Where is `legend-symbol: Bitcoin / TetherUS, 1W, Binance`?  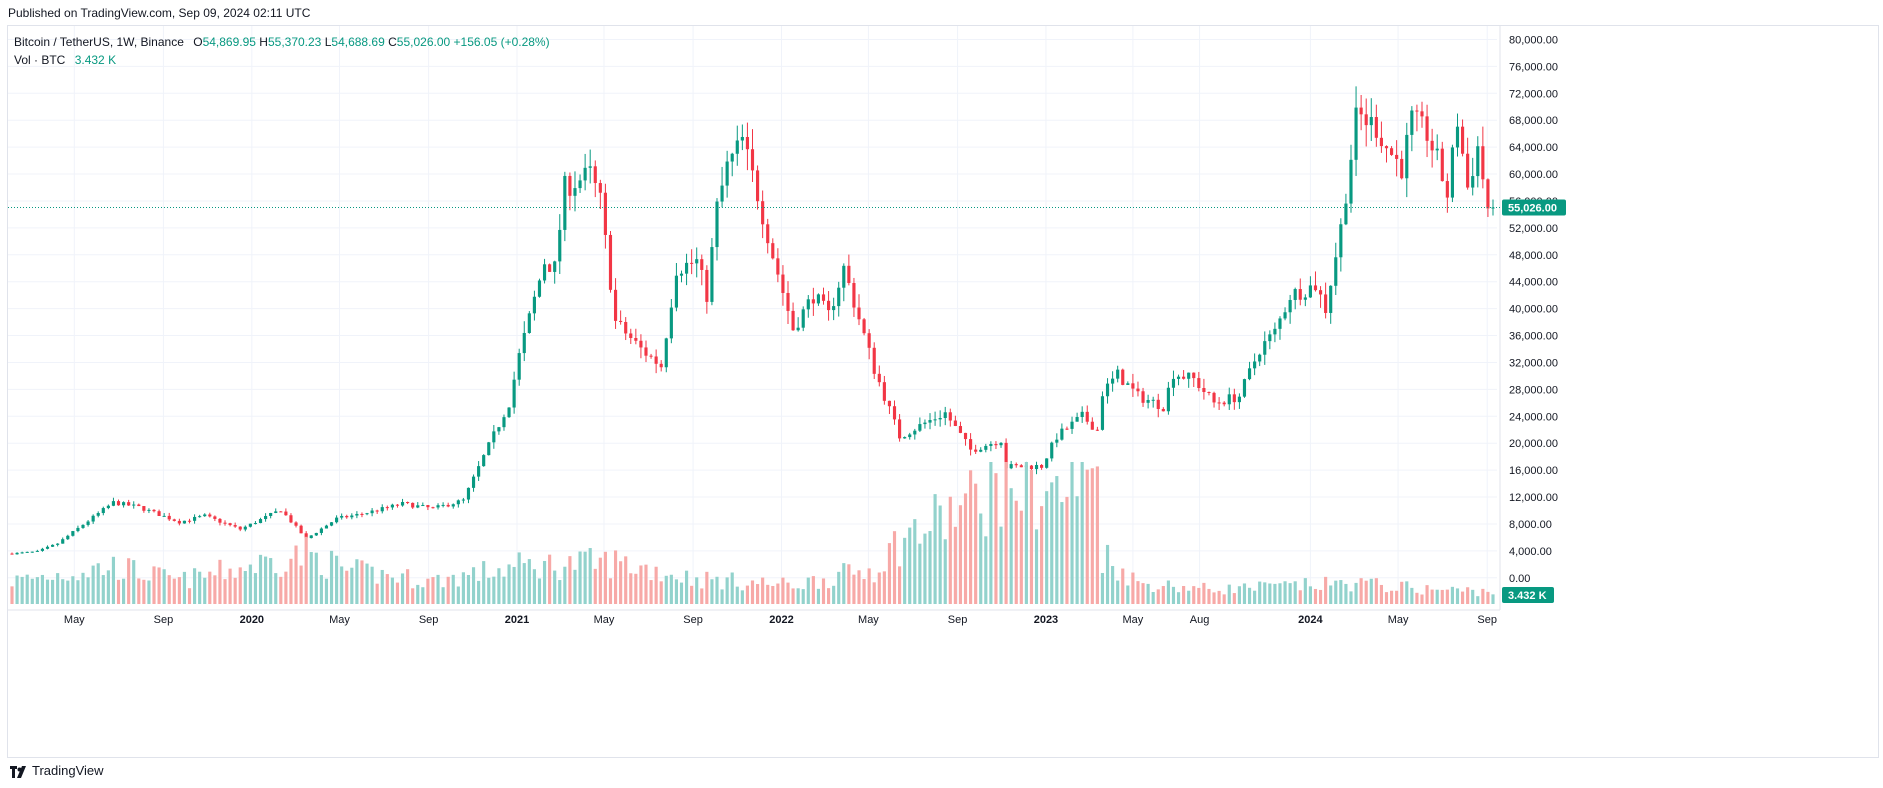
legend-symbol: Bitcoin / TetherUS, 1W, Binance is located at coordinates (99, 42).